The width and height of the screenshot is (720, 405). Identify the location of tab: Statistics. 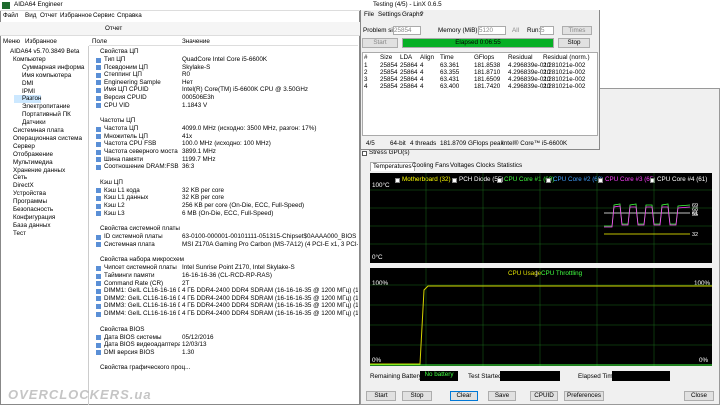
(510, 165).